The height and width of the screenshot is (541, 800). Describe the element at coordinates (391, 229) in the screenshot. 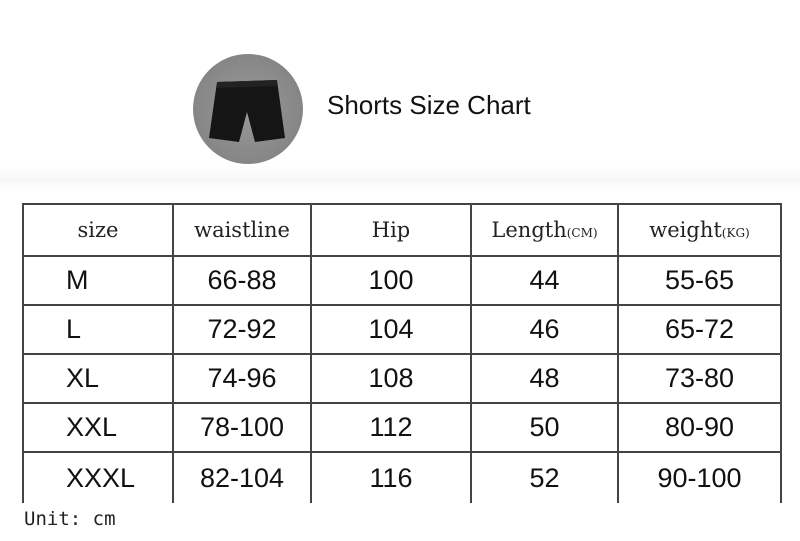

I see `header-hip: Hip` at that location.